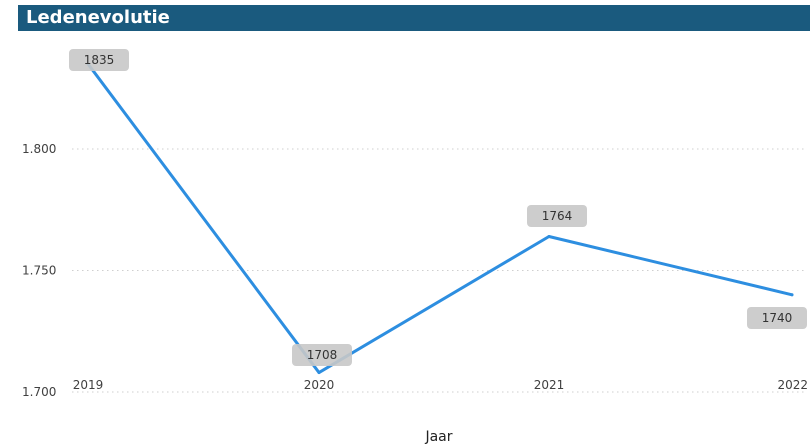 This screenshot has height=446, width=810. Describe the element at coordinates (39, 149) in the screenshot. I see `y-tick-label: 1.800` at that location.